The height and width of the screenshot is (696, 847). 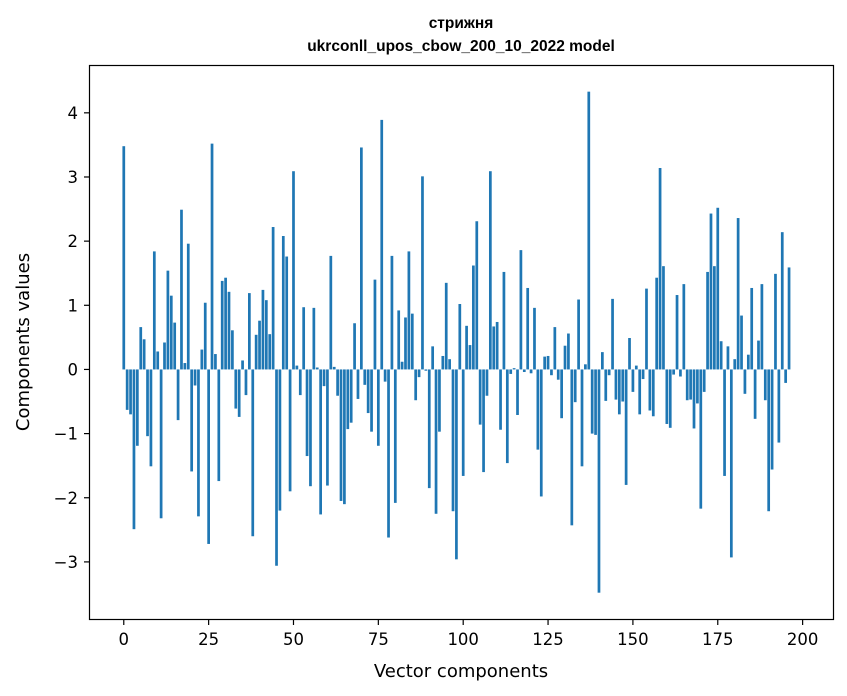 What do you see at coordinates (208, 639) in the screenshot?
I see `x-tick-label: 25` at bounding box center [208, 639].